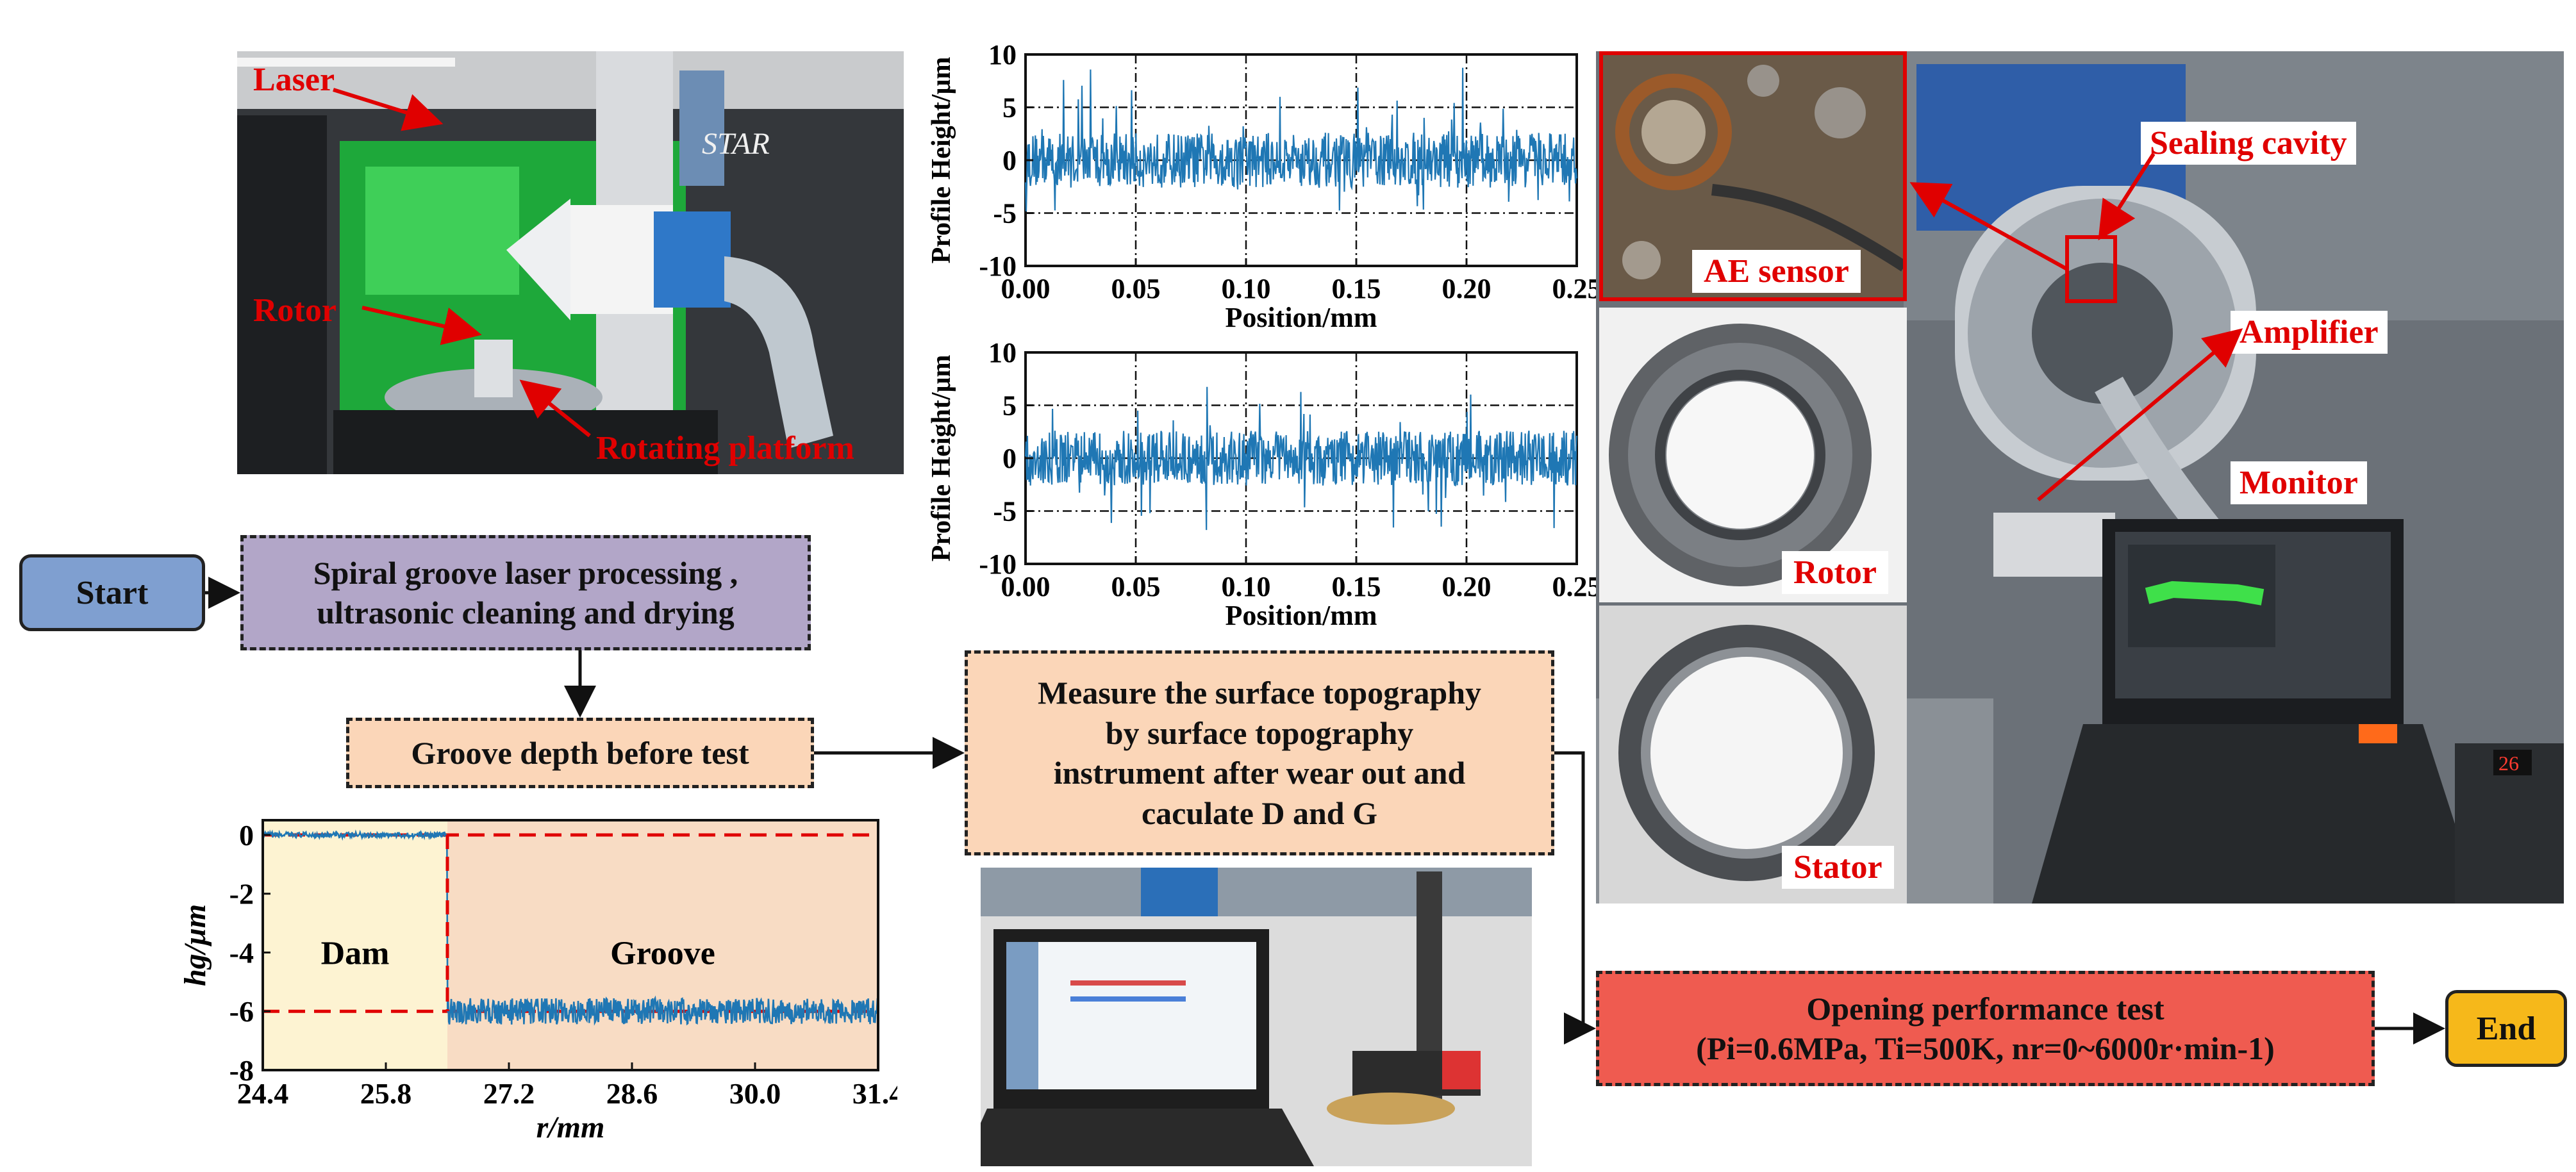  I want to click on topography-instrument-illustration, so click(1256, 1012).